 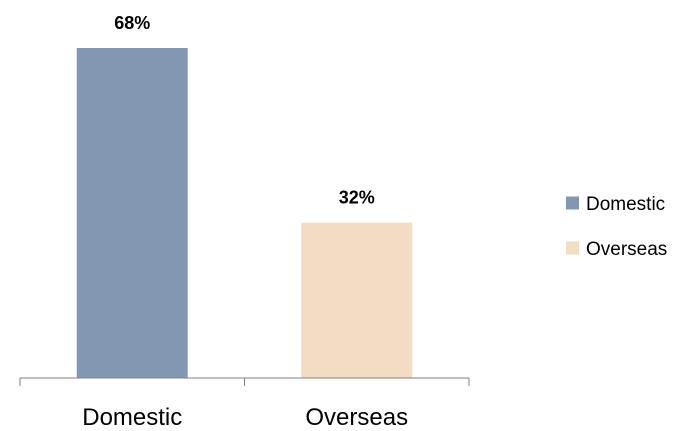 I want to click on legend-label-domestic: Domestic, so click(x=625, y=204).